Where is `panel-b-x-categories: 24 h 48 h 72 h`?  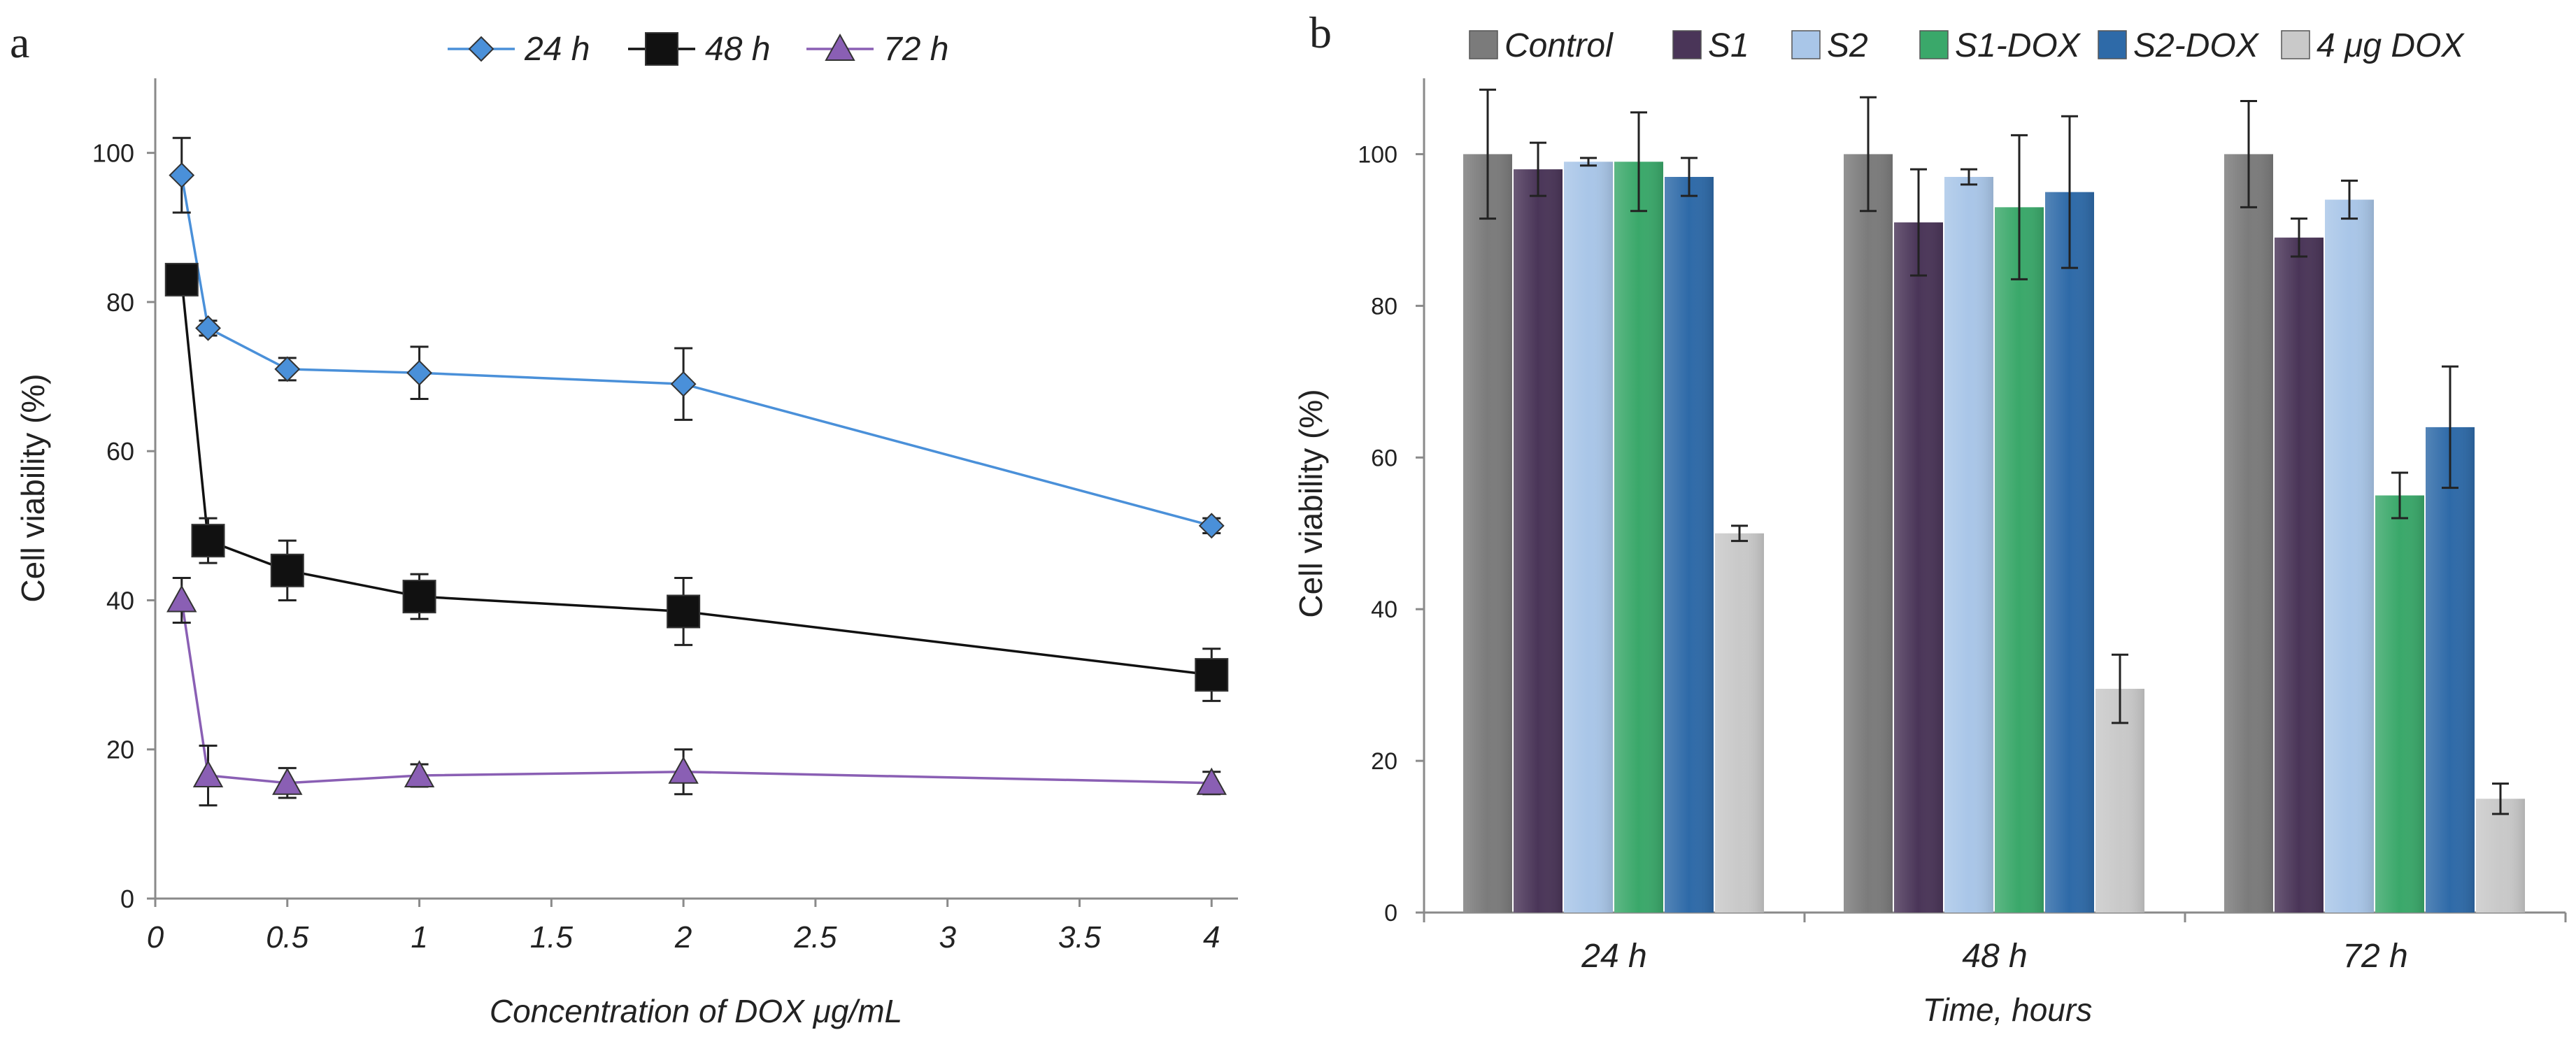
panel-b-x-categories: 24 h 48 h 72 h is located at coordinates (1995, 944).